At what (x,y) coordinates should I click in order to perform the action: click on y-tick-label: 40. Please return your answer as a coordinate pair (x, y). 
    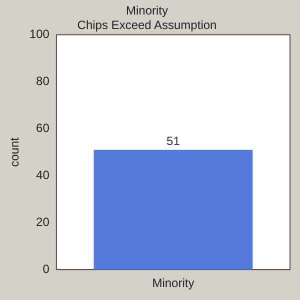
    Looking at the image, I should click on (43, 175).